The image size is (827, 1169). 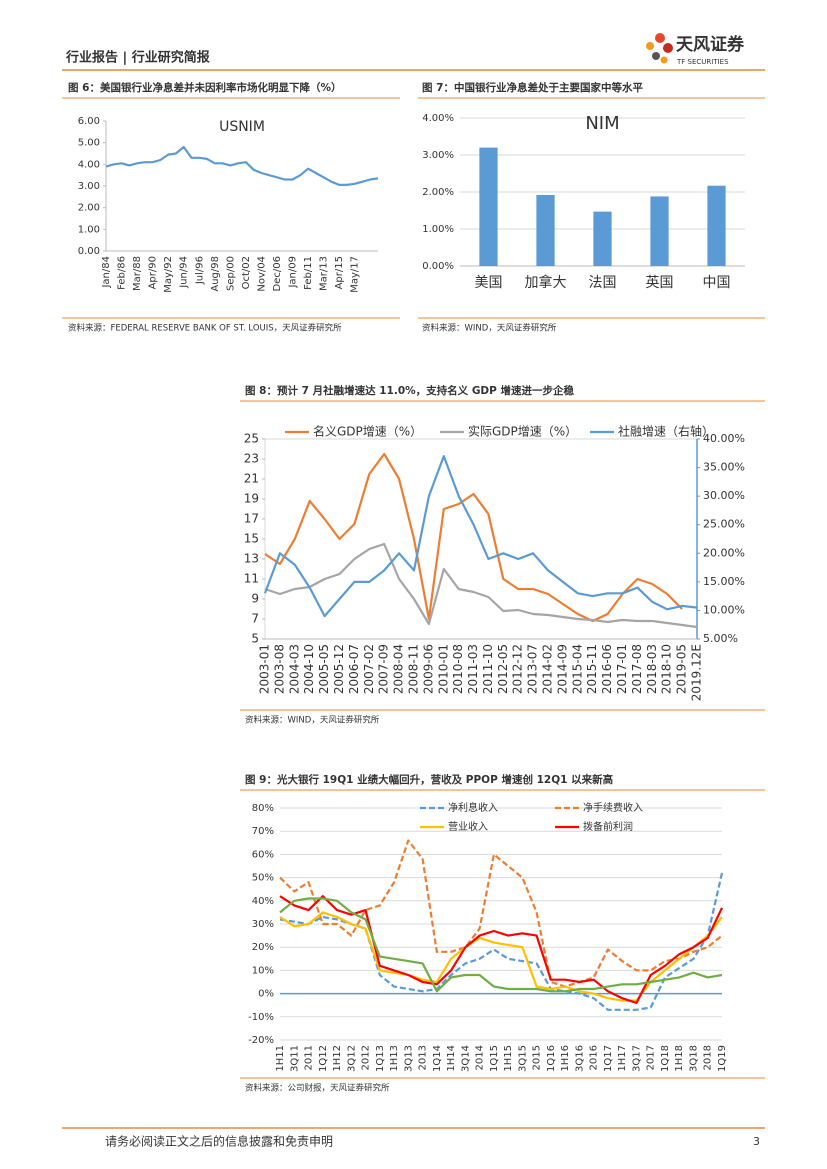 I want to click on x-tick-label: 2016-06, so click(x=607, y=669).